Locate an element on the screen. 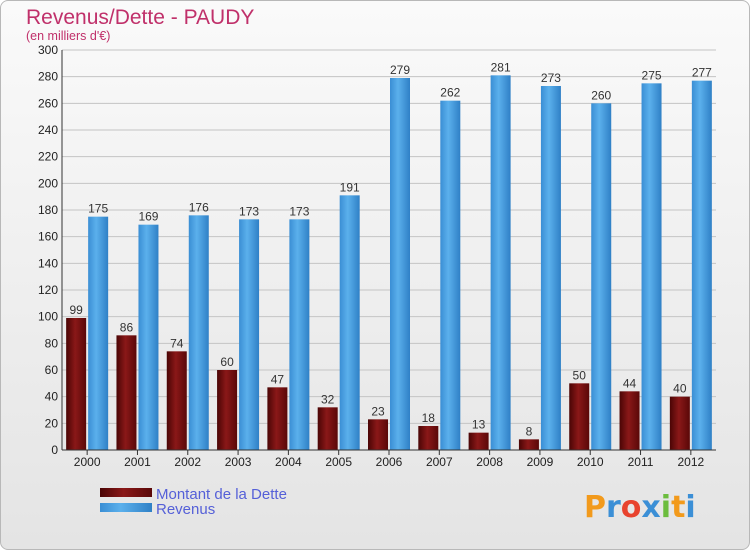 The image size is (750, 550). logo-letter: x is located at coordinates (650, 507).